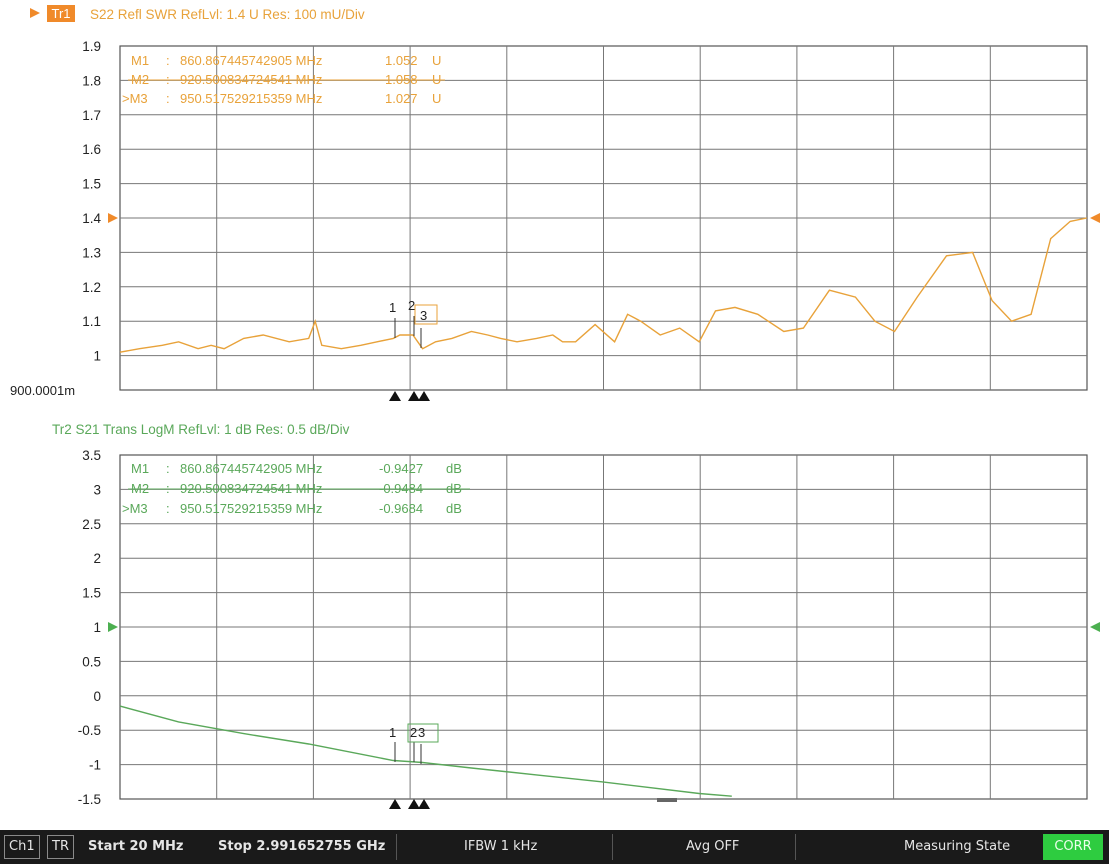 The width and height of the screenshot is (1109, 864). What do you see at coordinates (89, 799) in the screenshot?
I see `y-tick-label: -1.5` at bounding box center [89, 799].